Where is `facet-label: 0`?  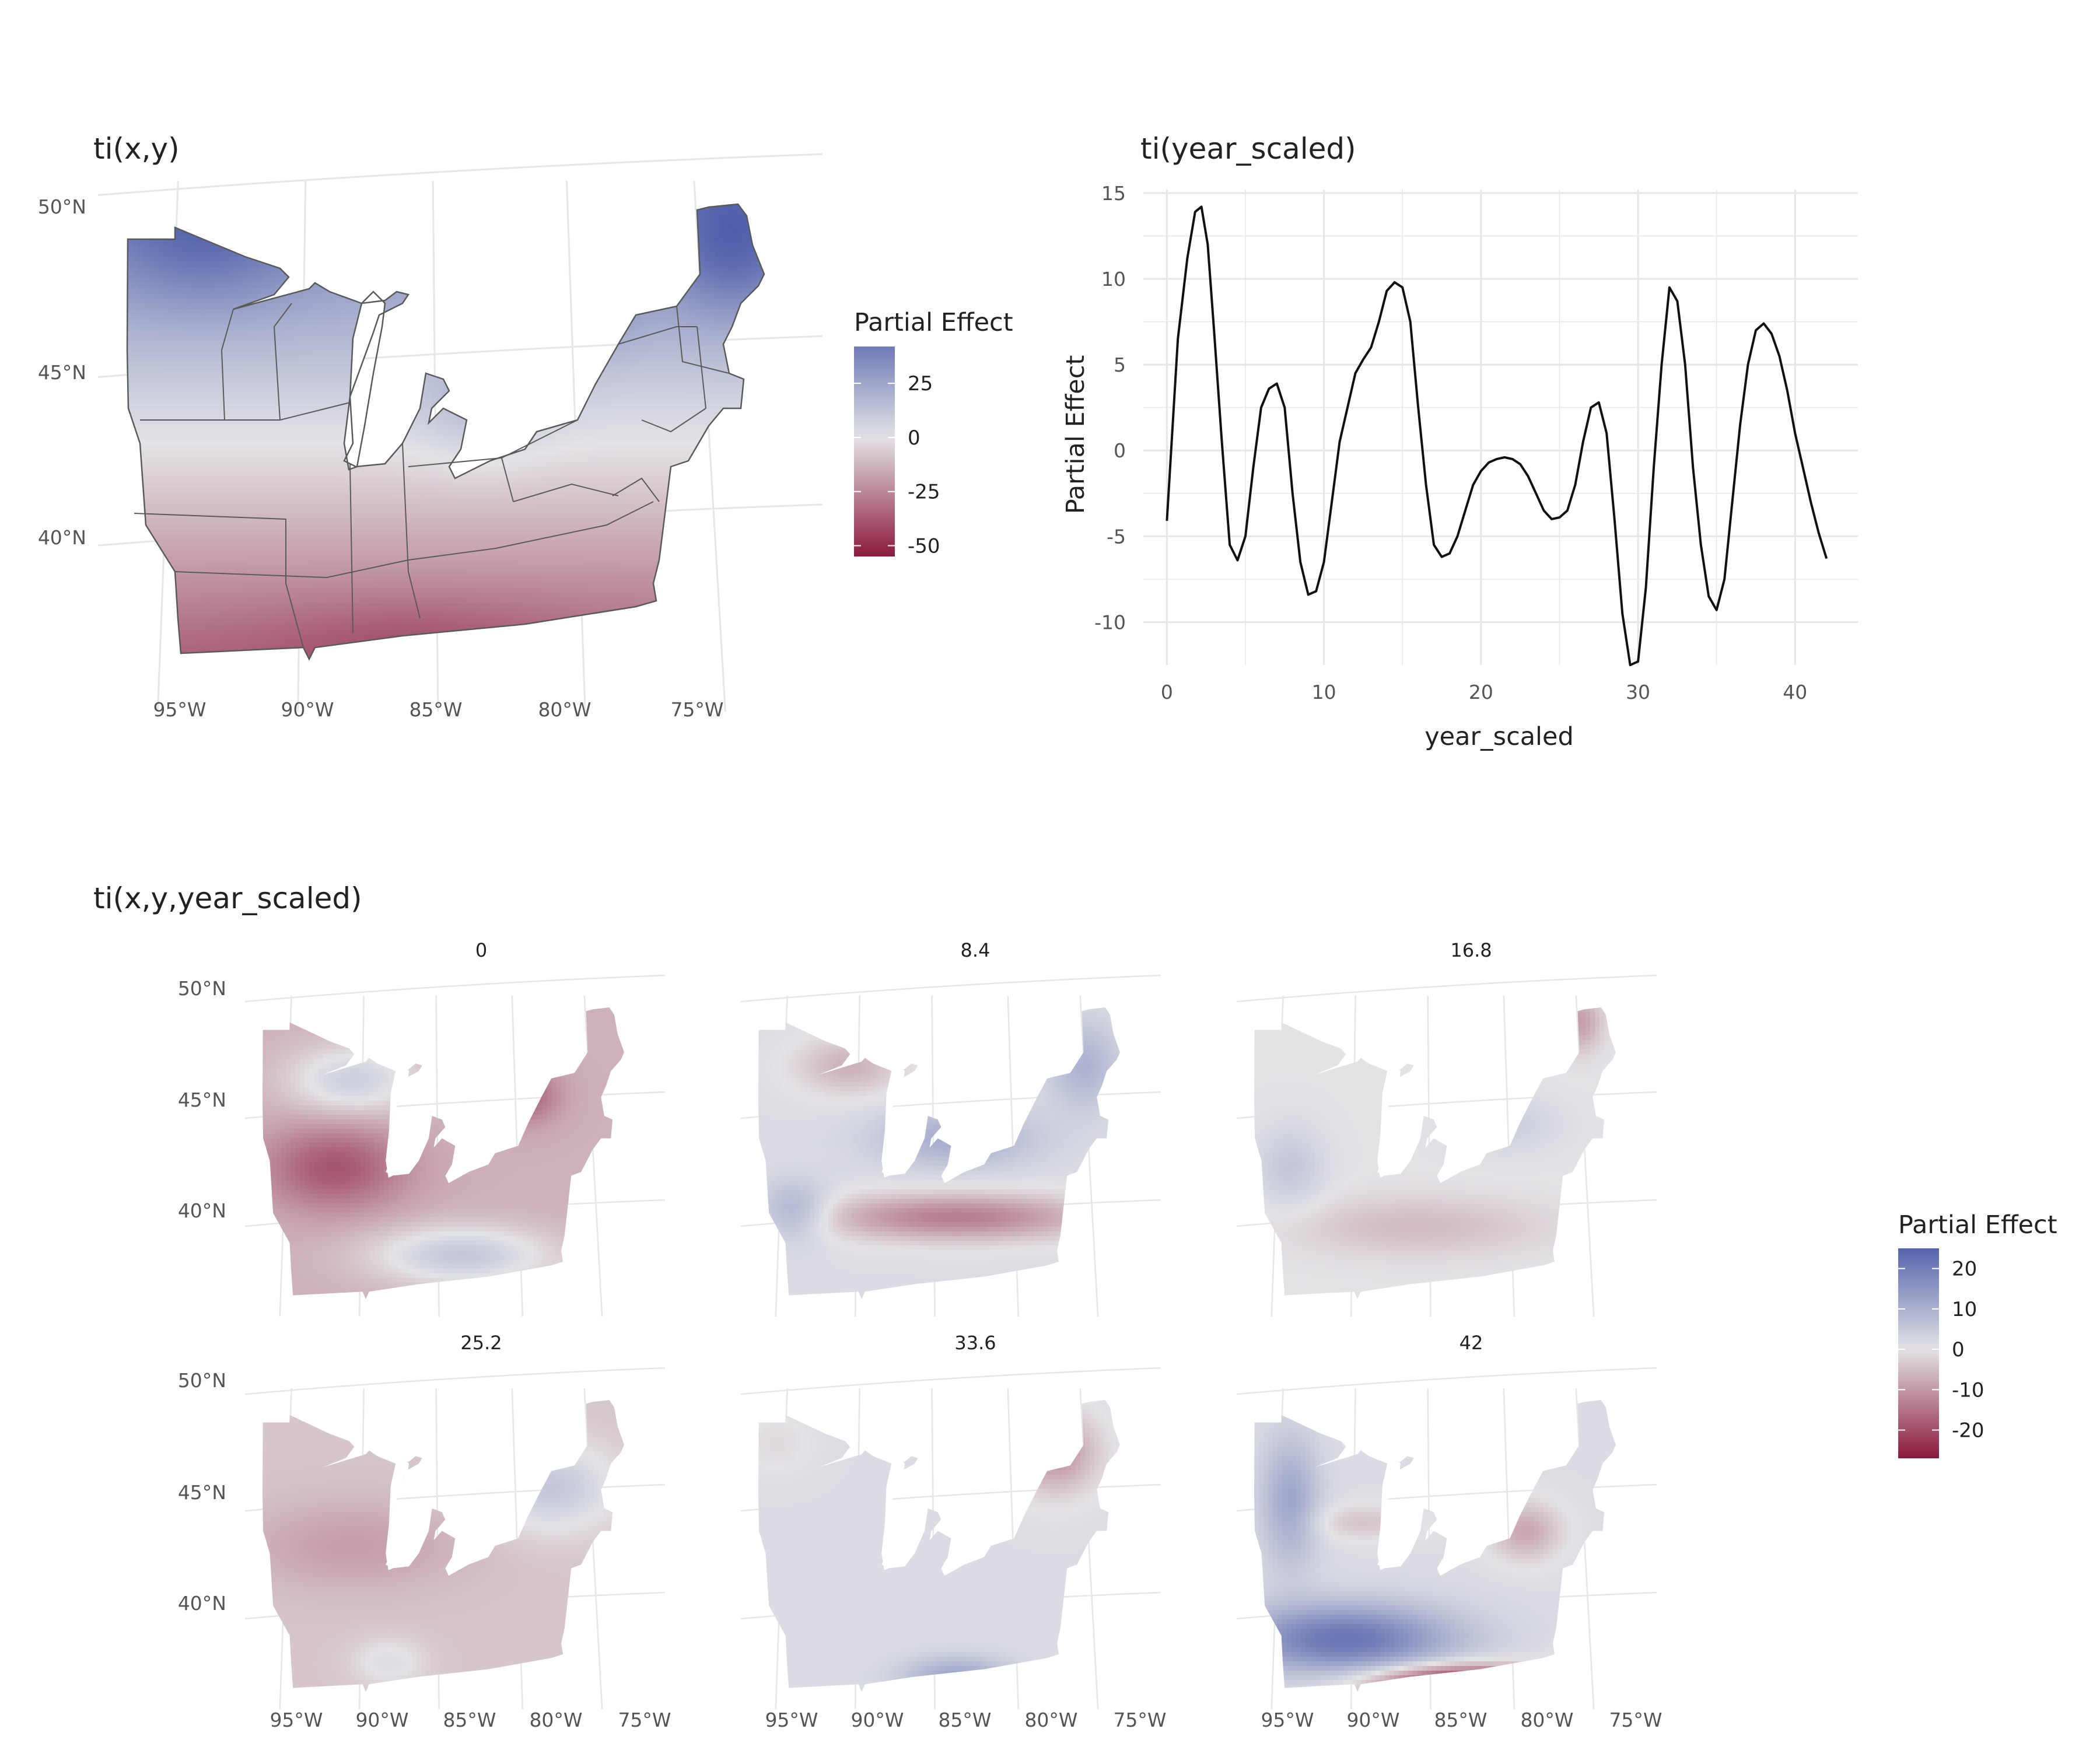 facet-label: 0 is located at coordinates (481, 950).